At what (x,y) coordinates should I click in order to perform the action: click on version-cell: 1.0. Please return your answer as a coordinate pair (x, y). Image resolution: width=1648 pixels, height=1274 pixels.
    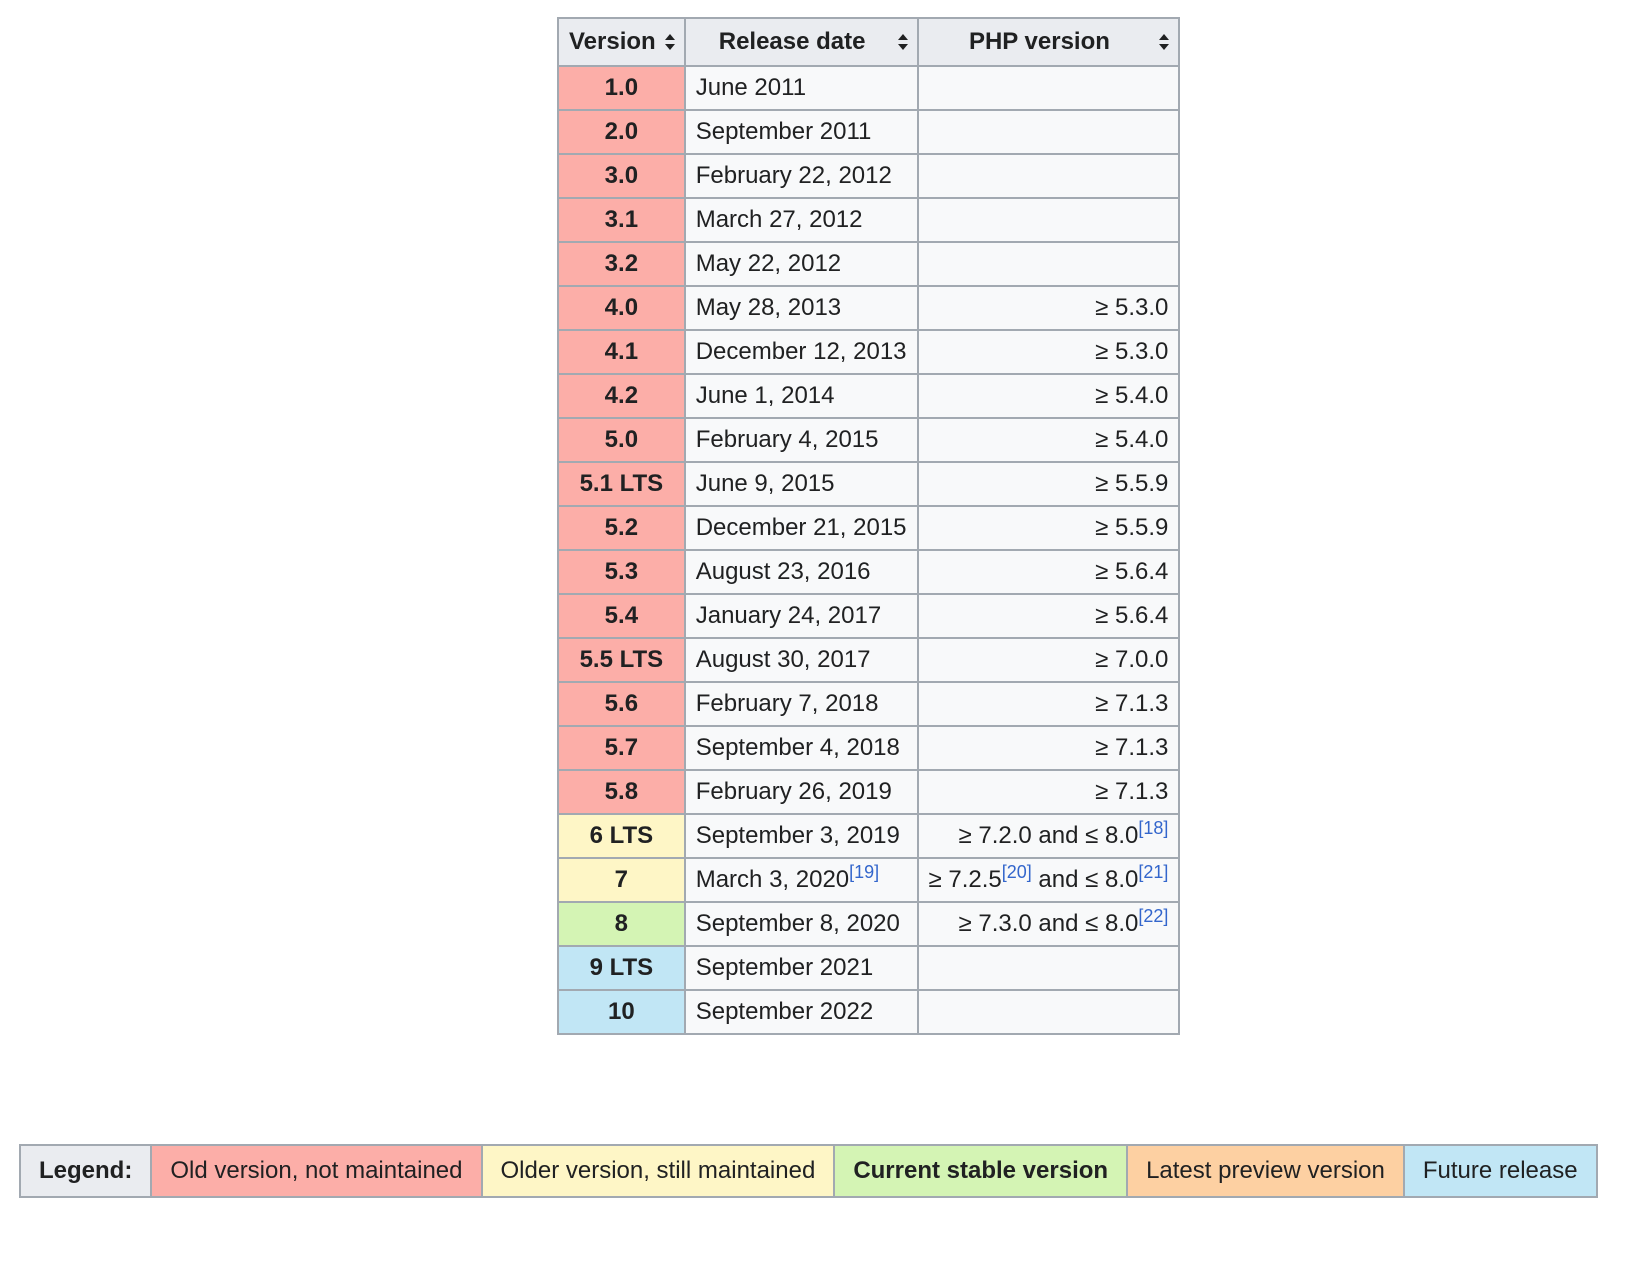
    Looking at the image, I should click on (621, 88).